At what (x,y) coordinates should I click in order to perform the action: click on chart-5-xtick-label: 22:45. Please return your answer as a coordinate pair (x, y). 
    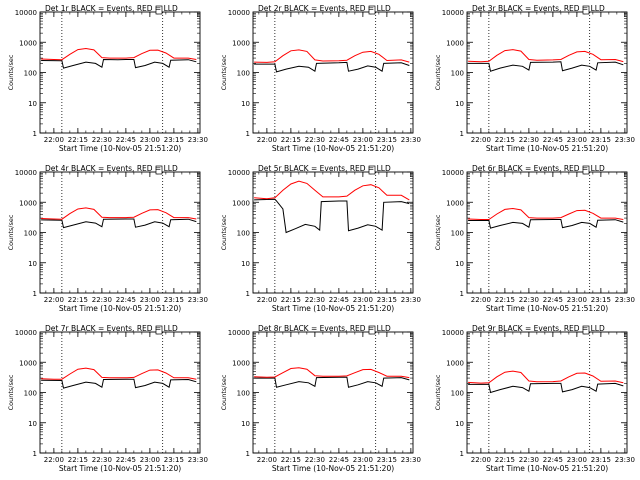
    Looking at the image, I should click on (553, 300).